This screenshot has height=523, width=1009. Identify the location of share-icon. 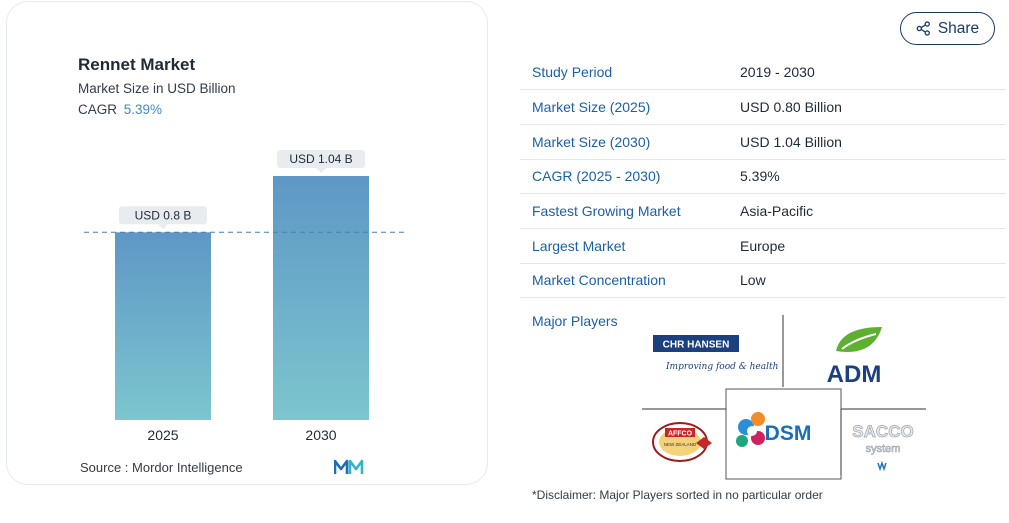
(923, 28).